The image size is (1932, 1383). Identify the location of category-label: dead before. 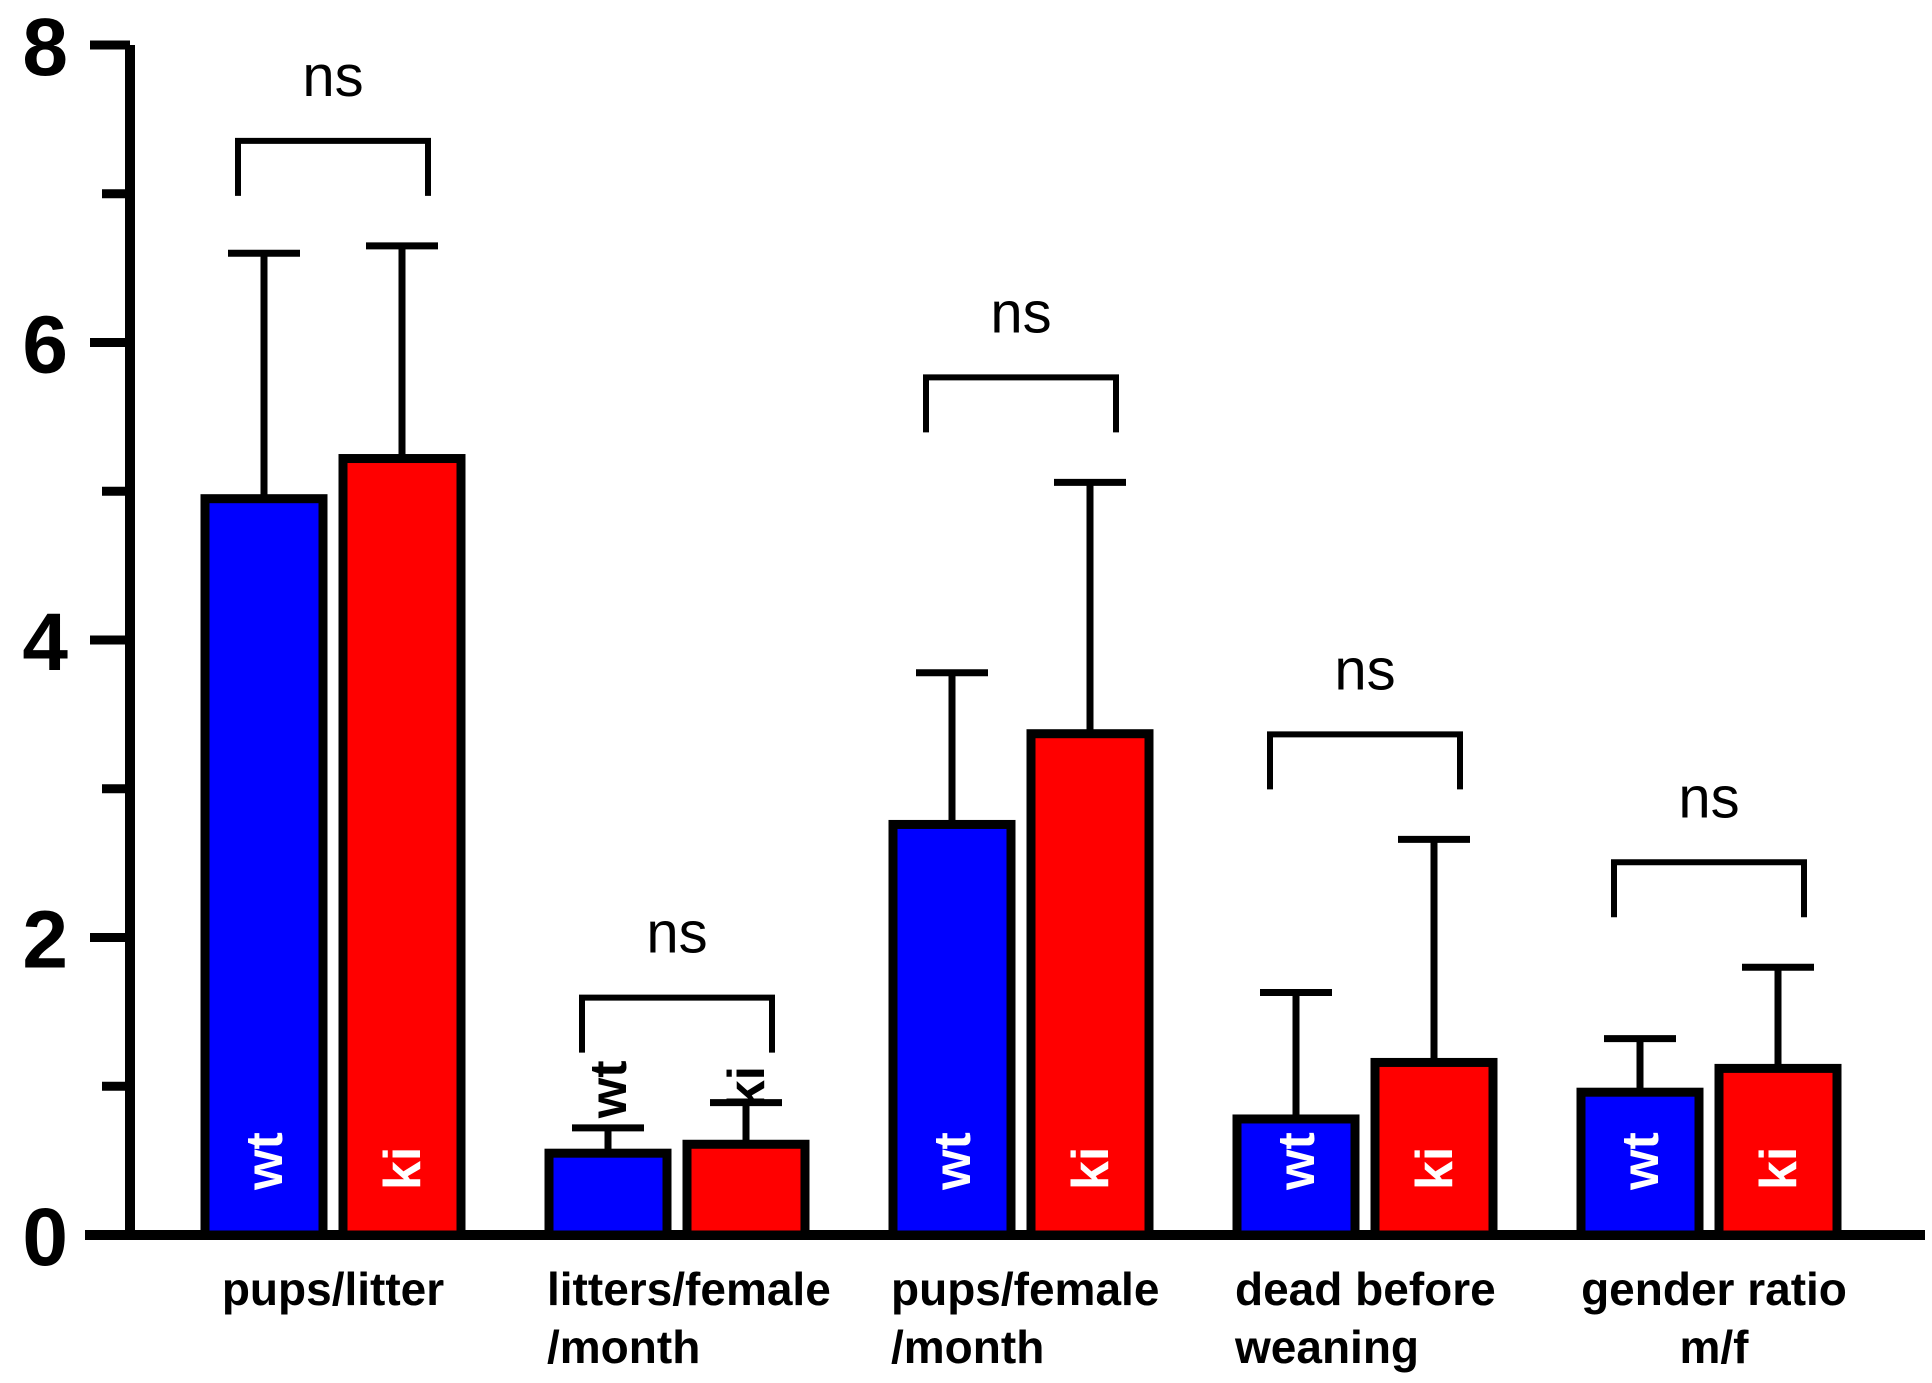
(1365, 1289).